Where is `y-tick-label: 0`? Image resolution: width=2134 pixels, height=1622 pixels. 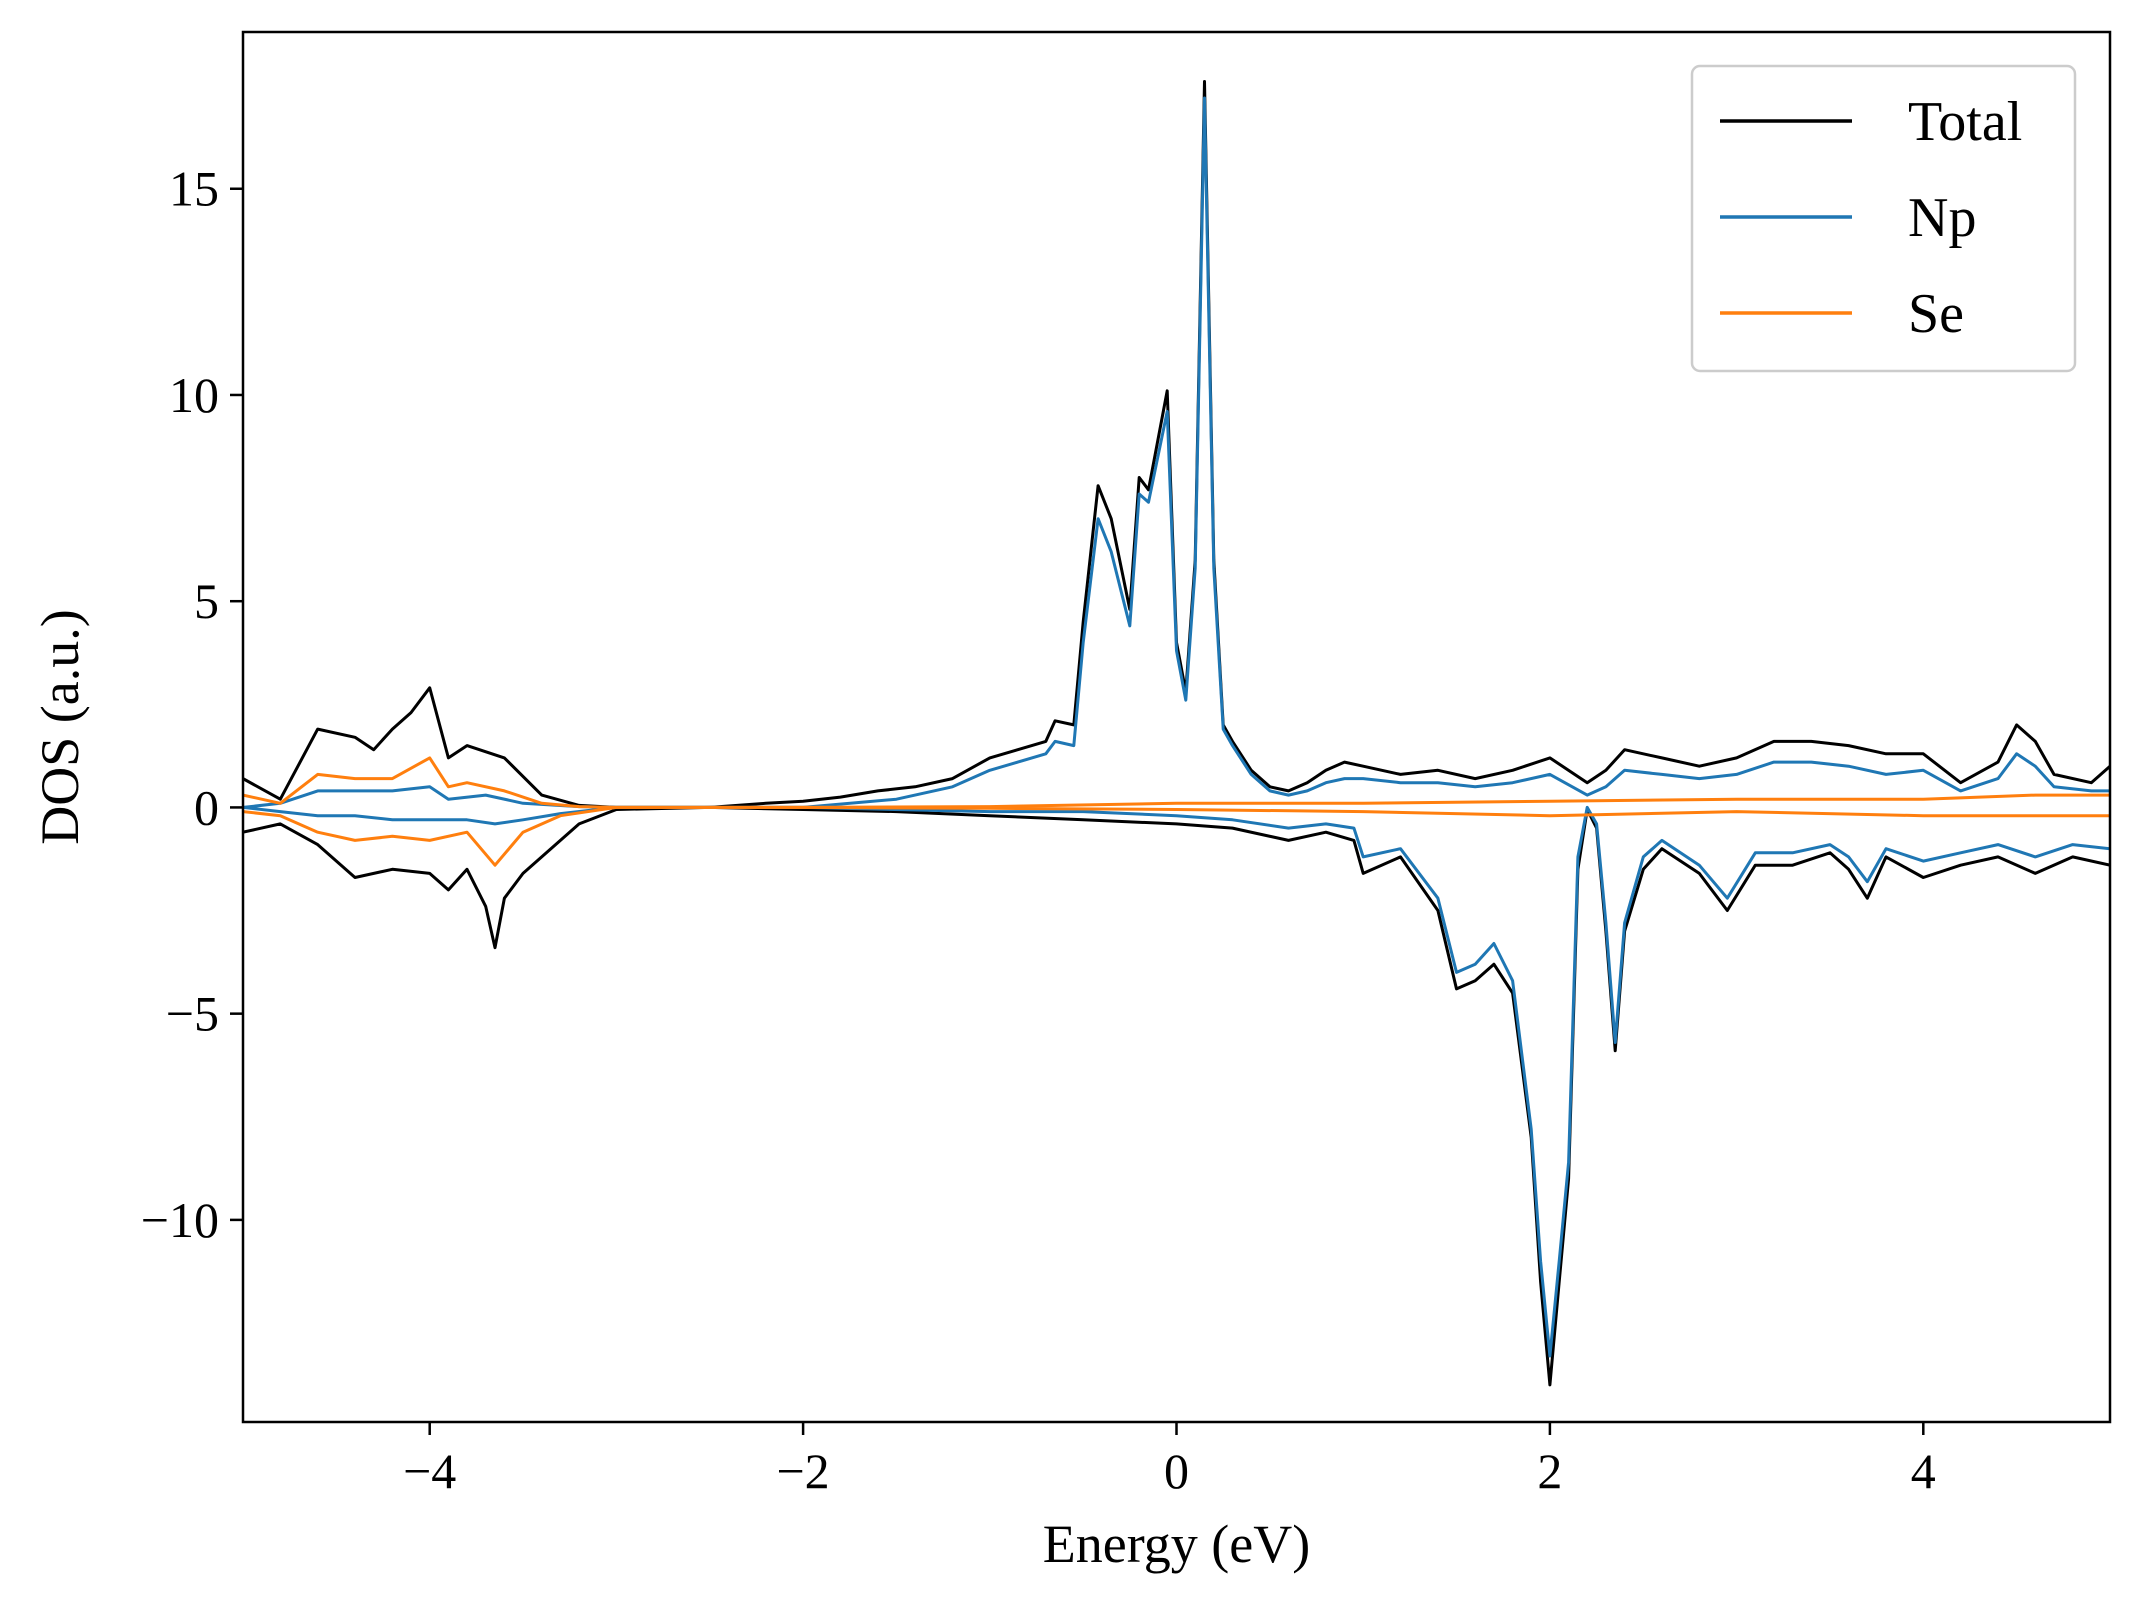
y-tick-label: 0 is located at coordinates (206, 807).